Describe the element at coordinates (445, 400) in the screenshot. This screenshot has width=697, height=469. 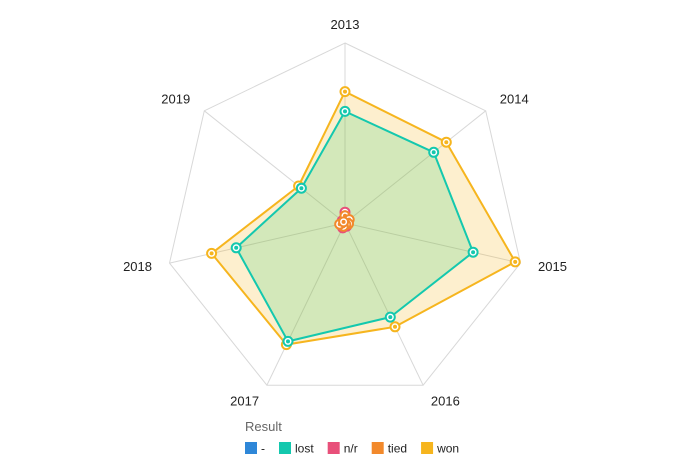
I see `axis-label-2016: 2016` at that location.